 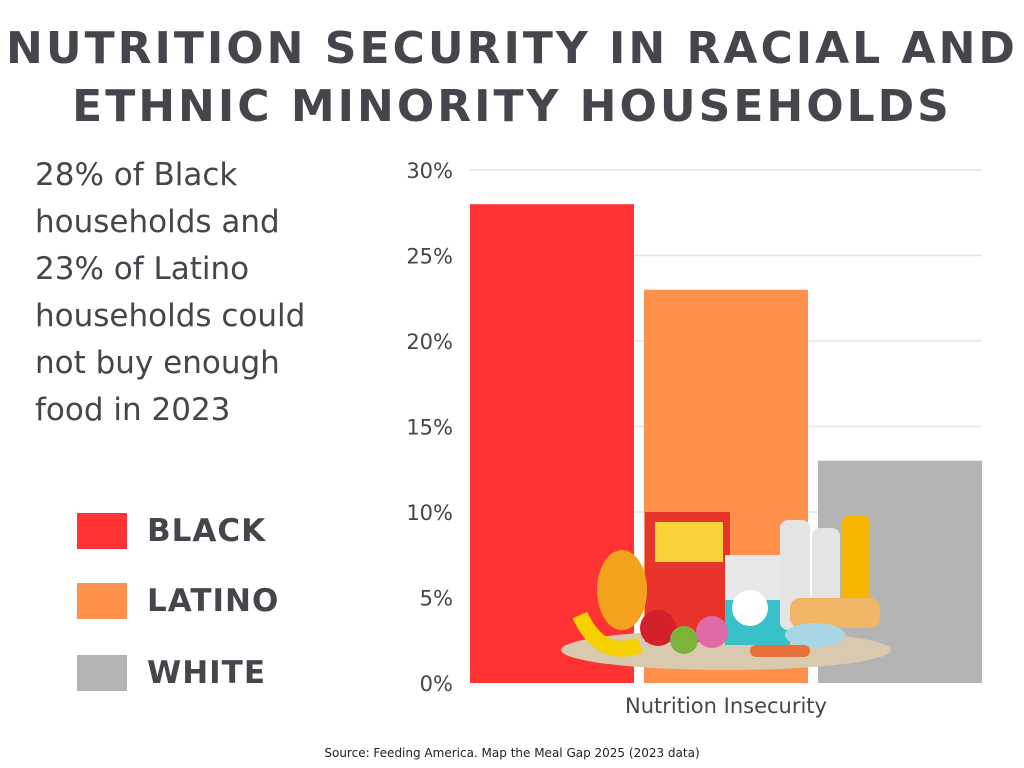 What do you see at coordinates (512, 106) in the screenshot?
I see `title-line: ETHNIC MINORITY HOUSEHOLDS` at bounding box center [512, 106].